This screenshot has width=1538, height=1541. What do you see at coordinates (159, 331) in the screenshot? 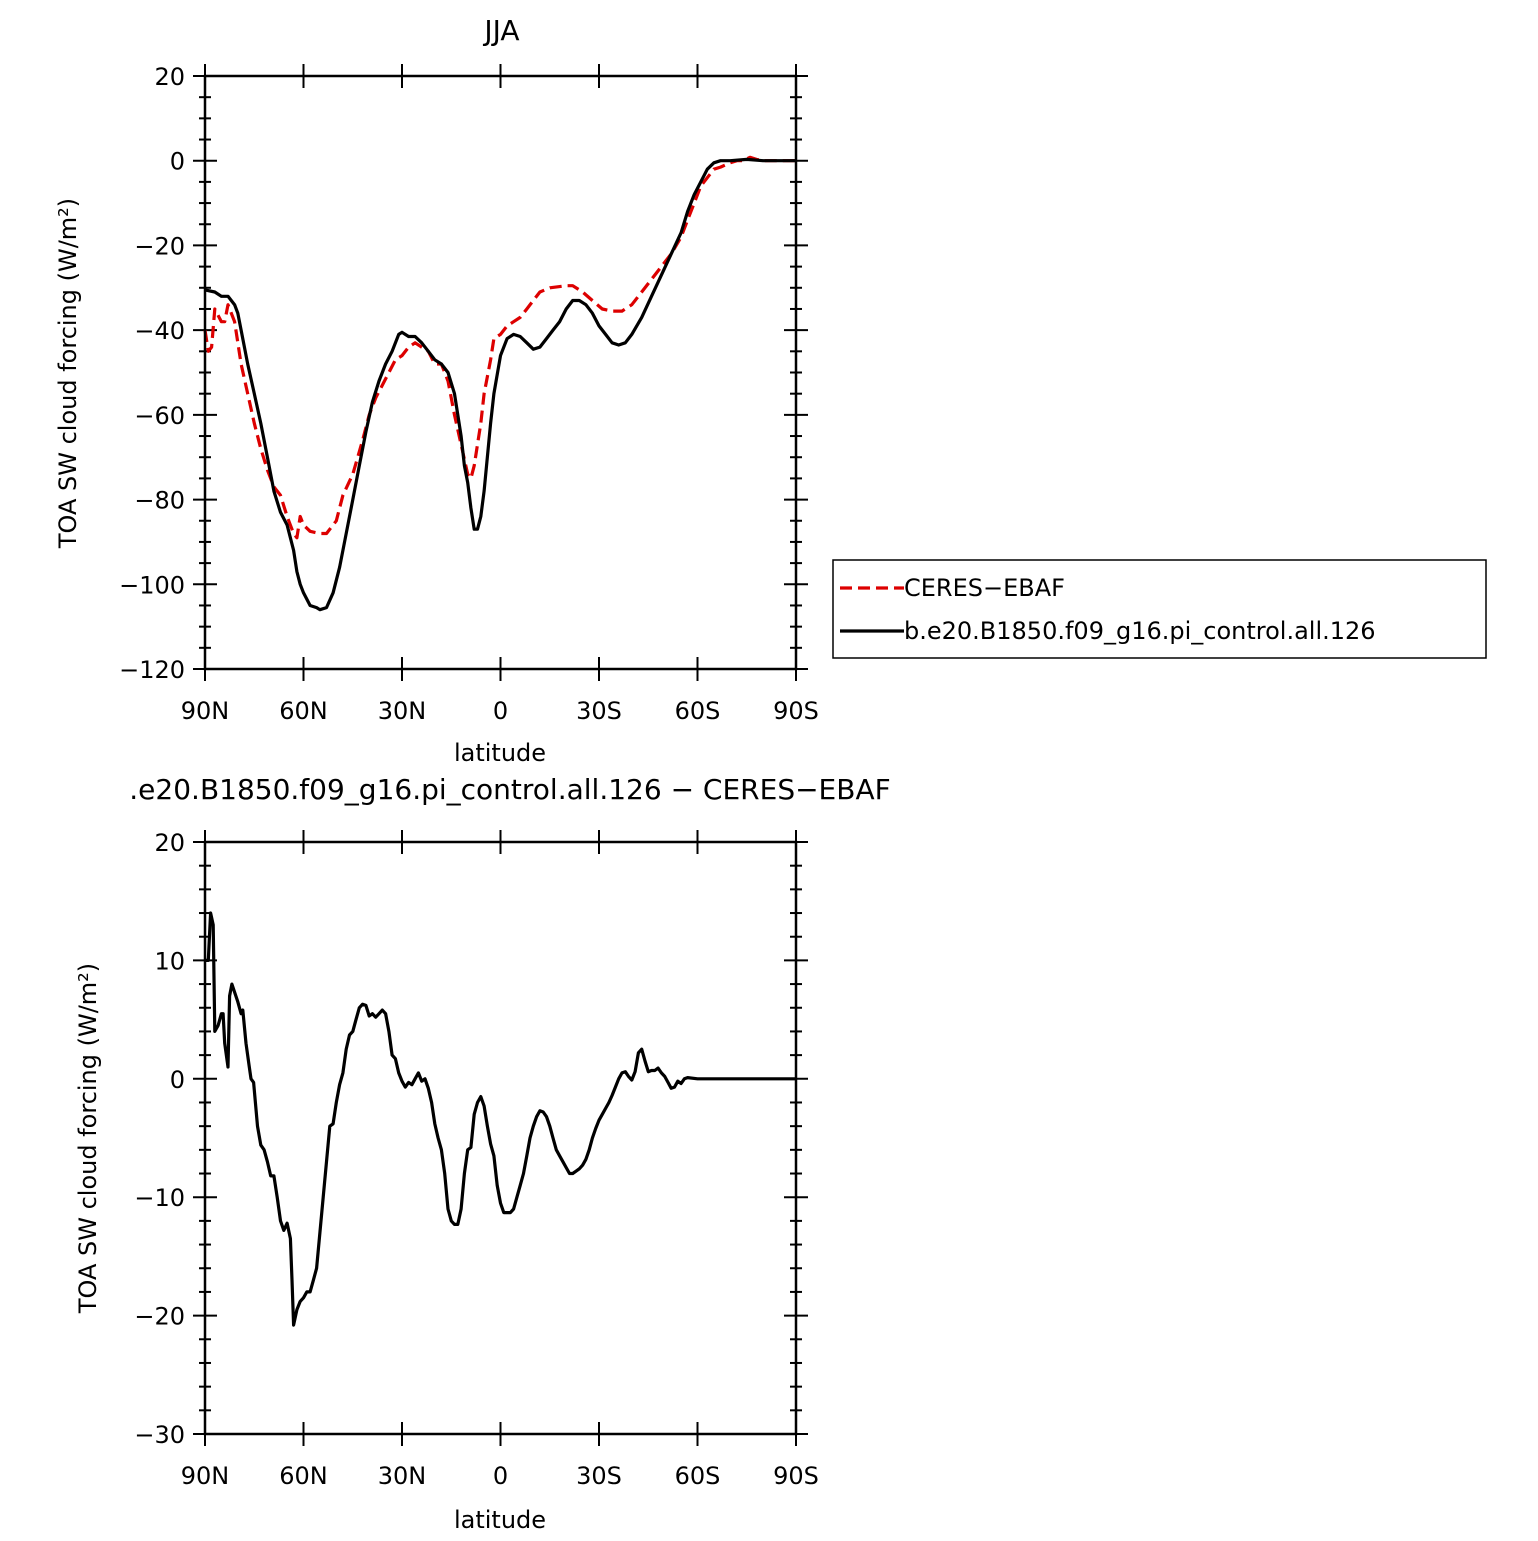
I see `y-tick-label: −40` at bounding box center [159, 331].